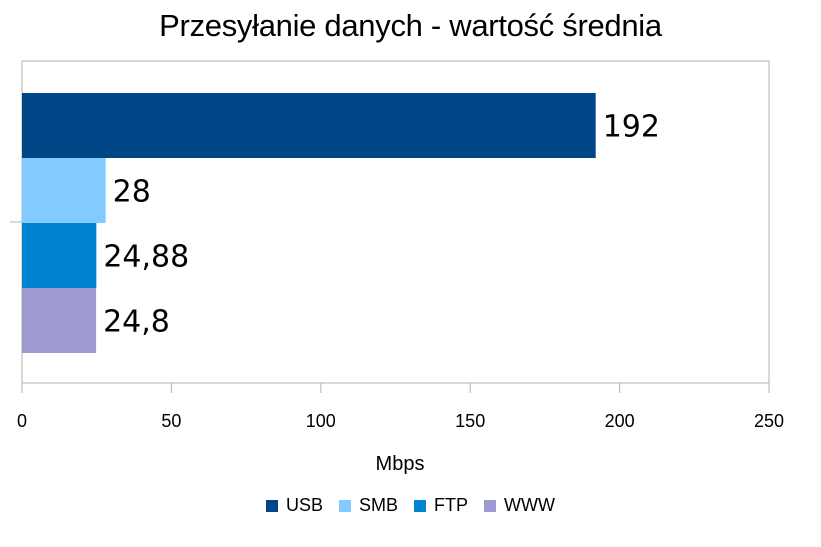  What do you see at coordinates (22, 421) in the screenshot?
I see `x-tick-label: 0` at bounding box center [22, 421].